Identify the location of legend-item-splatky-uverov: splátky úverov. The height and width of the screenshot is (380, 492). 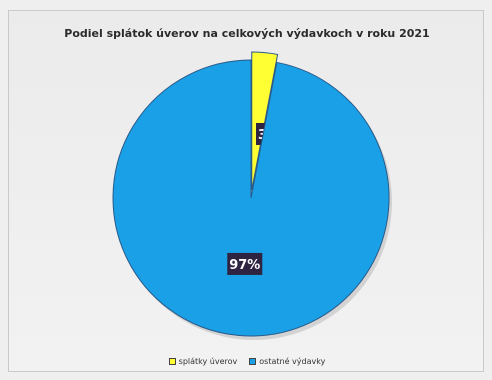
(203, 361).